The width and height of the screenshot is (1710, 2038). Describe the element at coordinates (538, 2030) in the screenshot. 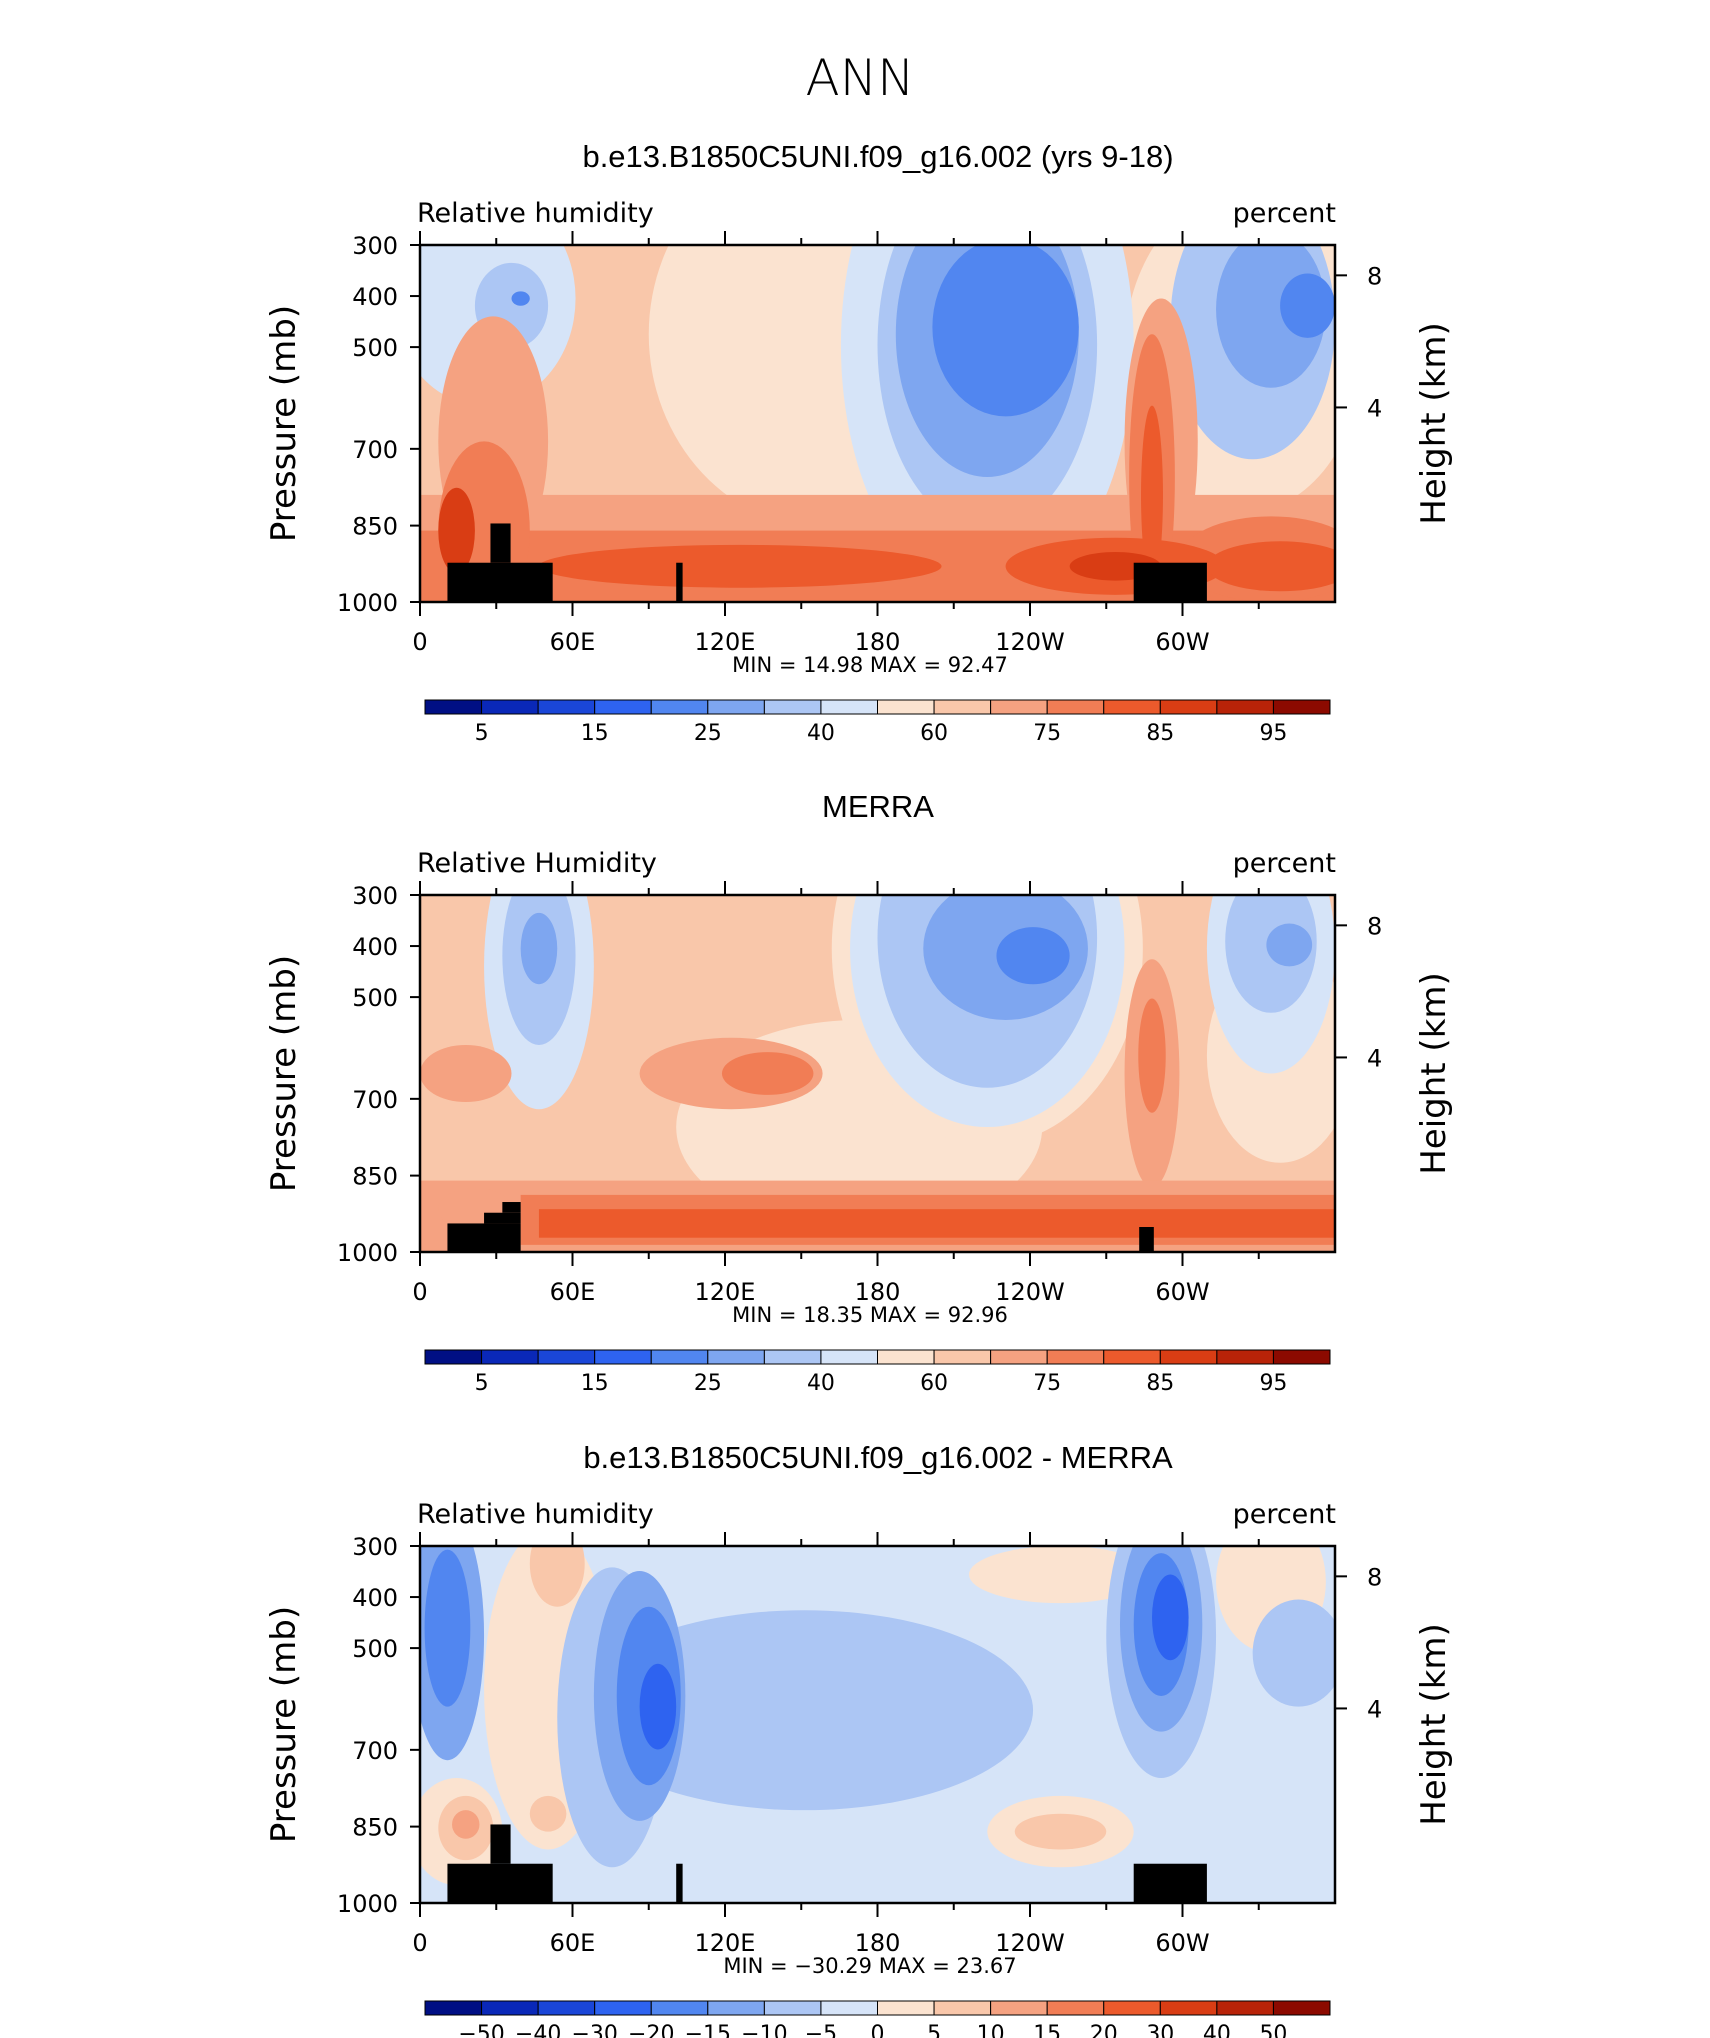

I see `colorbar-label: −40` at that location.